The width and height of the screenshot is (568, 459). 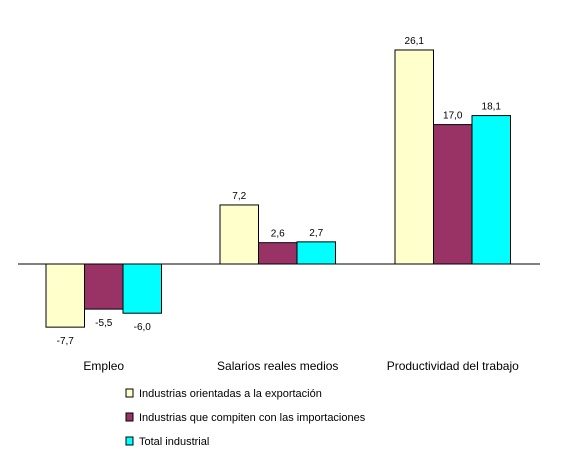 What do you see at coordinates (278, 234) in the screenshot?
I see `value-label-2-2: 2,6` at bounding box center [278, 234].